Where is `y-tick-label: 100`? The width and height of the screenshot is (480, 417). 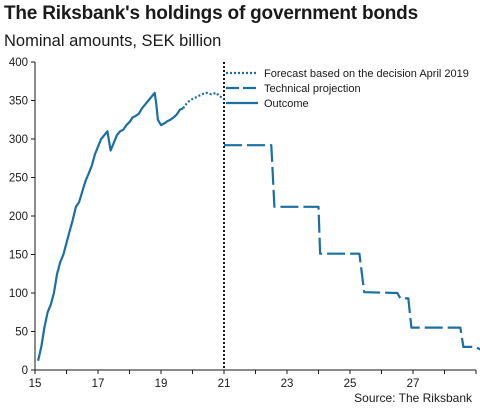
y-tick-label: 100 is located at coordinates (18, 294).